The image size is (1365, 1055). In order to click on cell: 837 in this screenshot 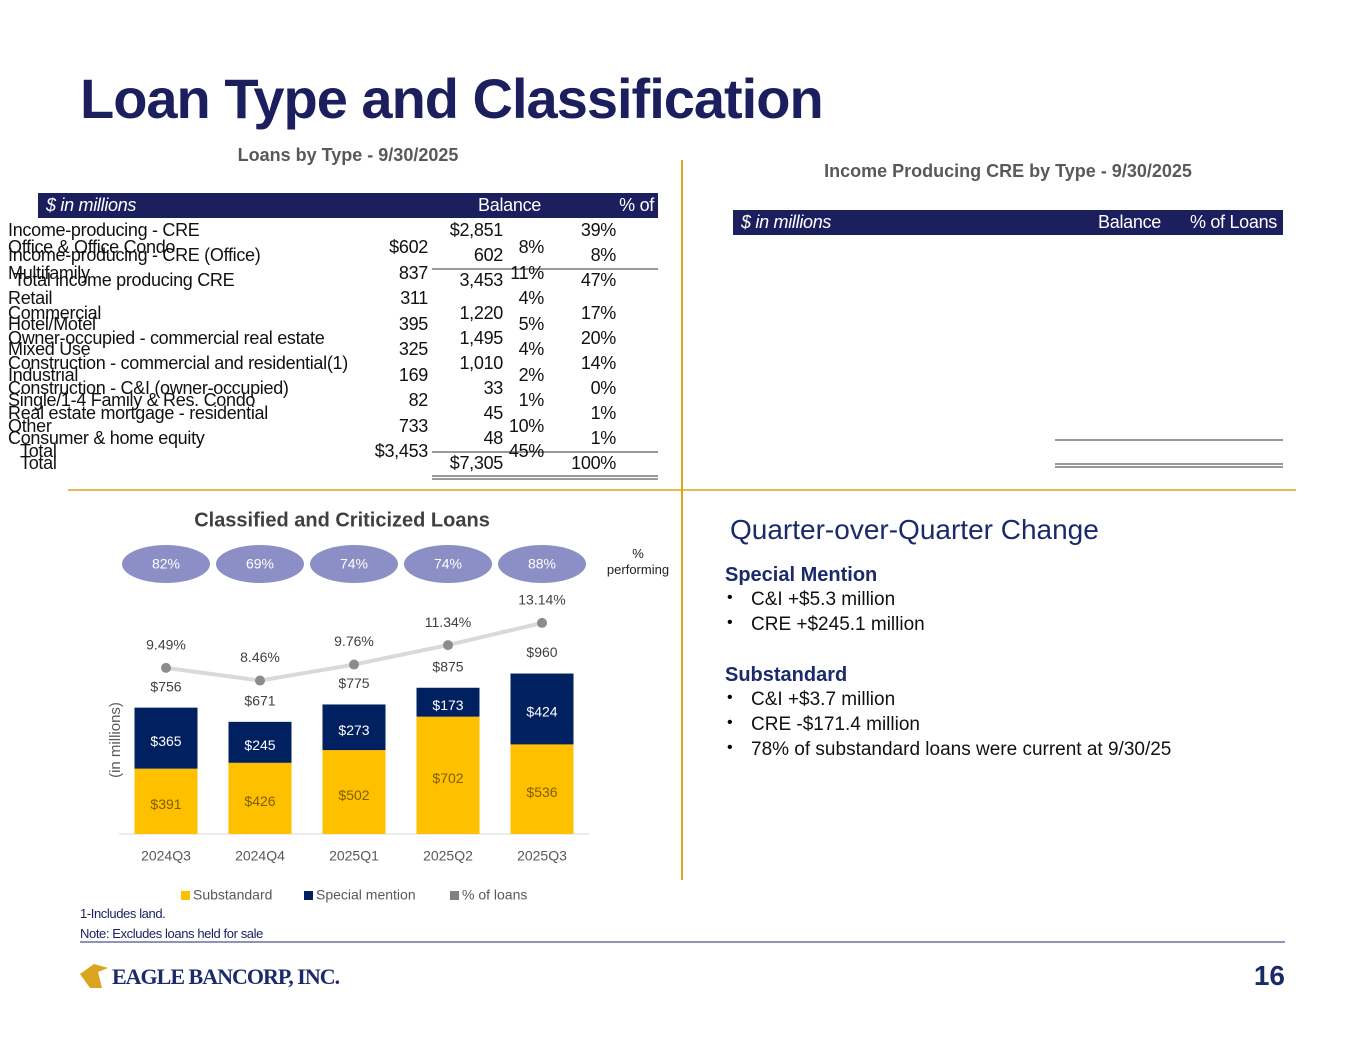, I will do `click(413, 272)`.